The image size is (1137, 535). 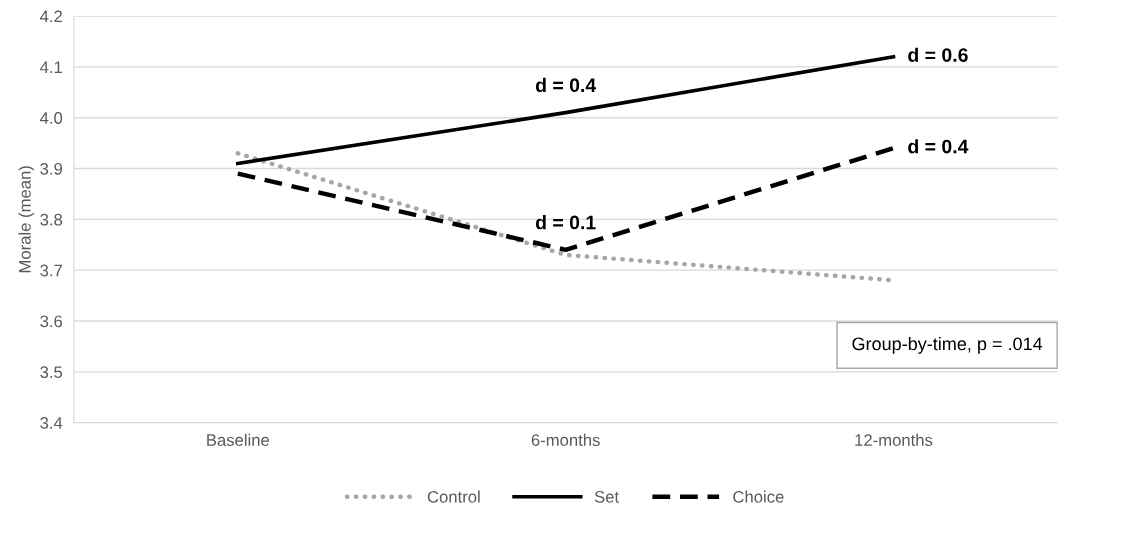 I want to click on y-tick-label: 3.7, so click(x=51, y=270).